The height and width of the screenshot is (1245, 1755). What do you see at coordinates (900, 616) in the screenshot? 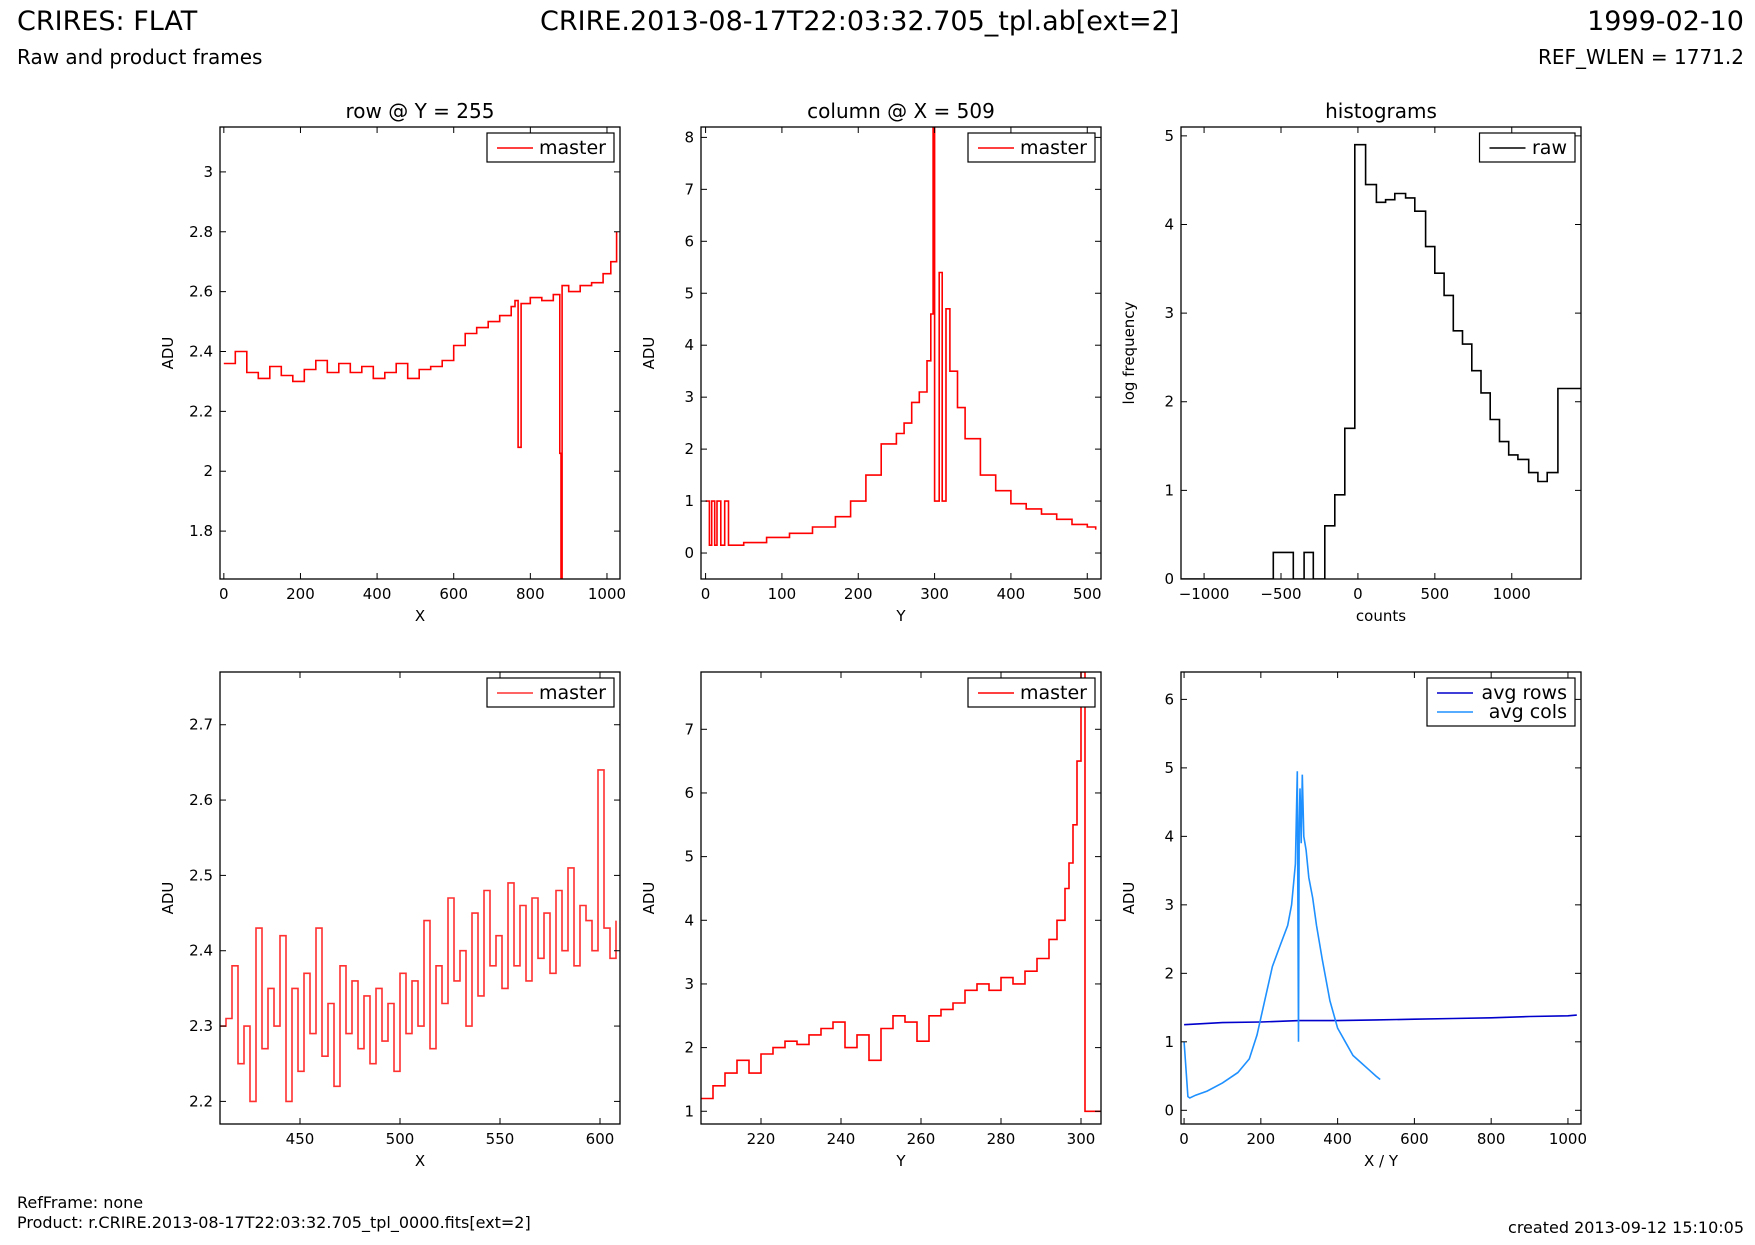
I see `x-axis-label: Y` at bounding box center [900, 616].